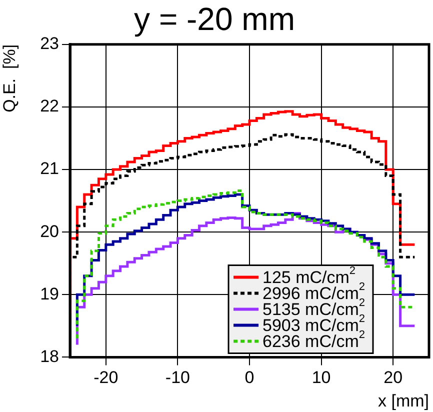 Image resolution: width=433 pixels, height=412 pixels. I want to click on y-axis-title: Q.E. [%], so click(9, 78).